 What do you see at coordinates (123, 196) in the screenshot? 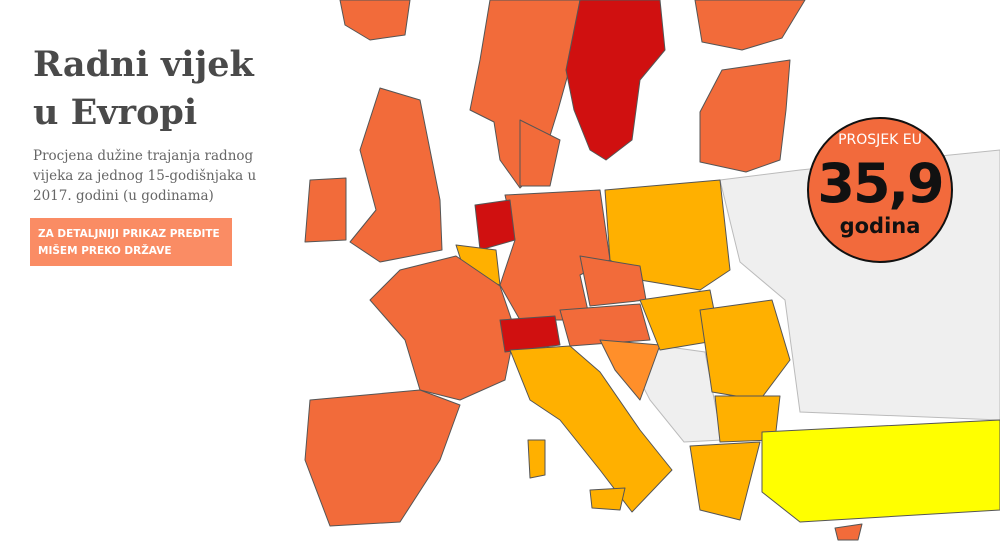
I see `subtitle-line: 2017. godini (u godinama)` at bounding box center [123, 196].